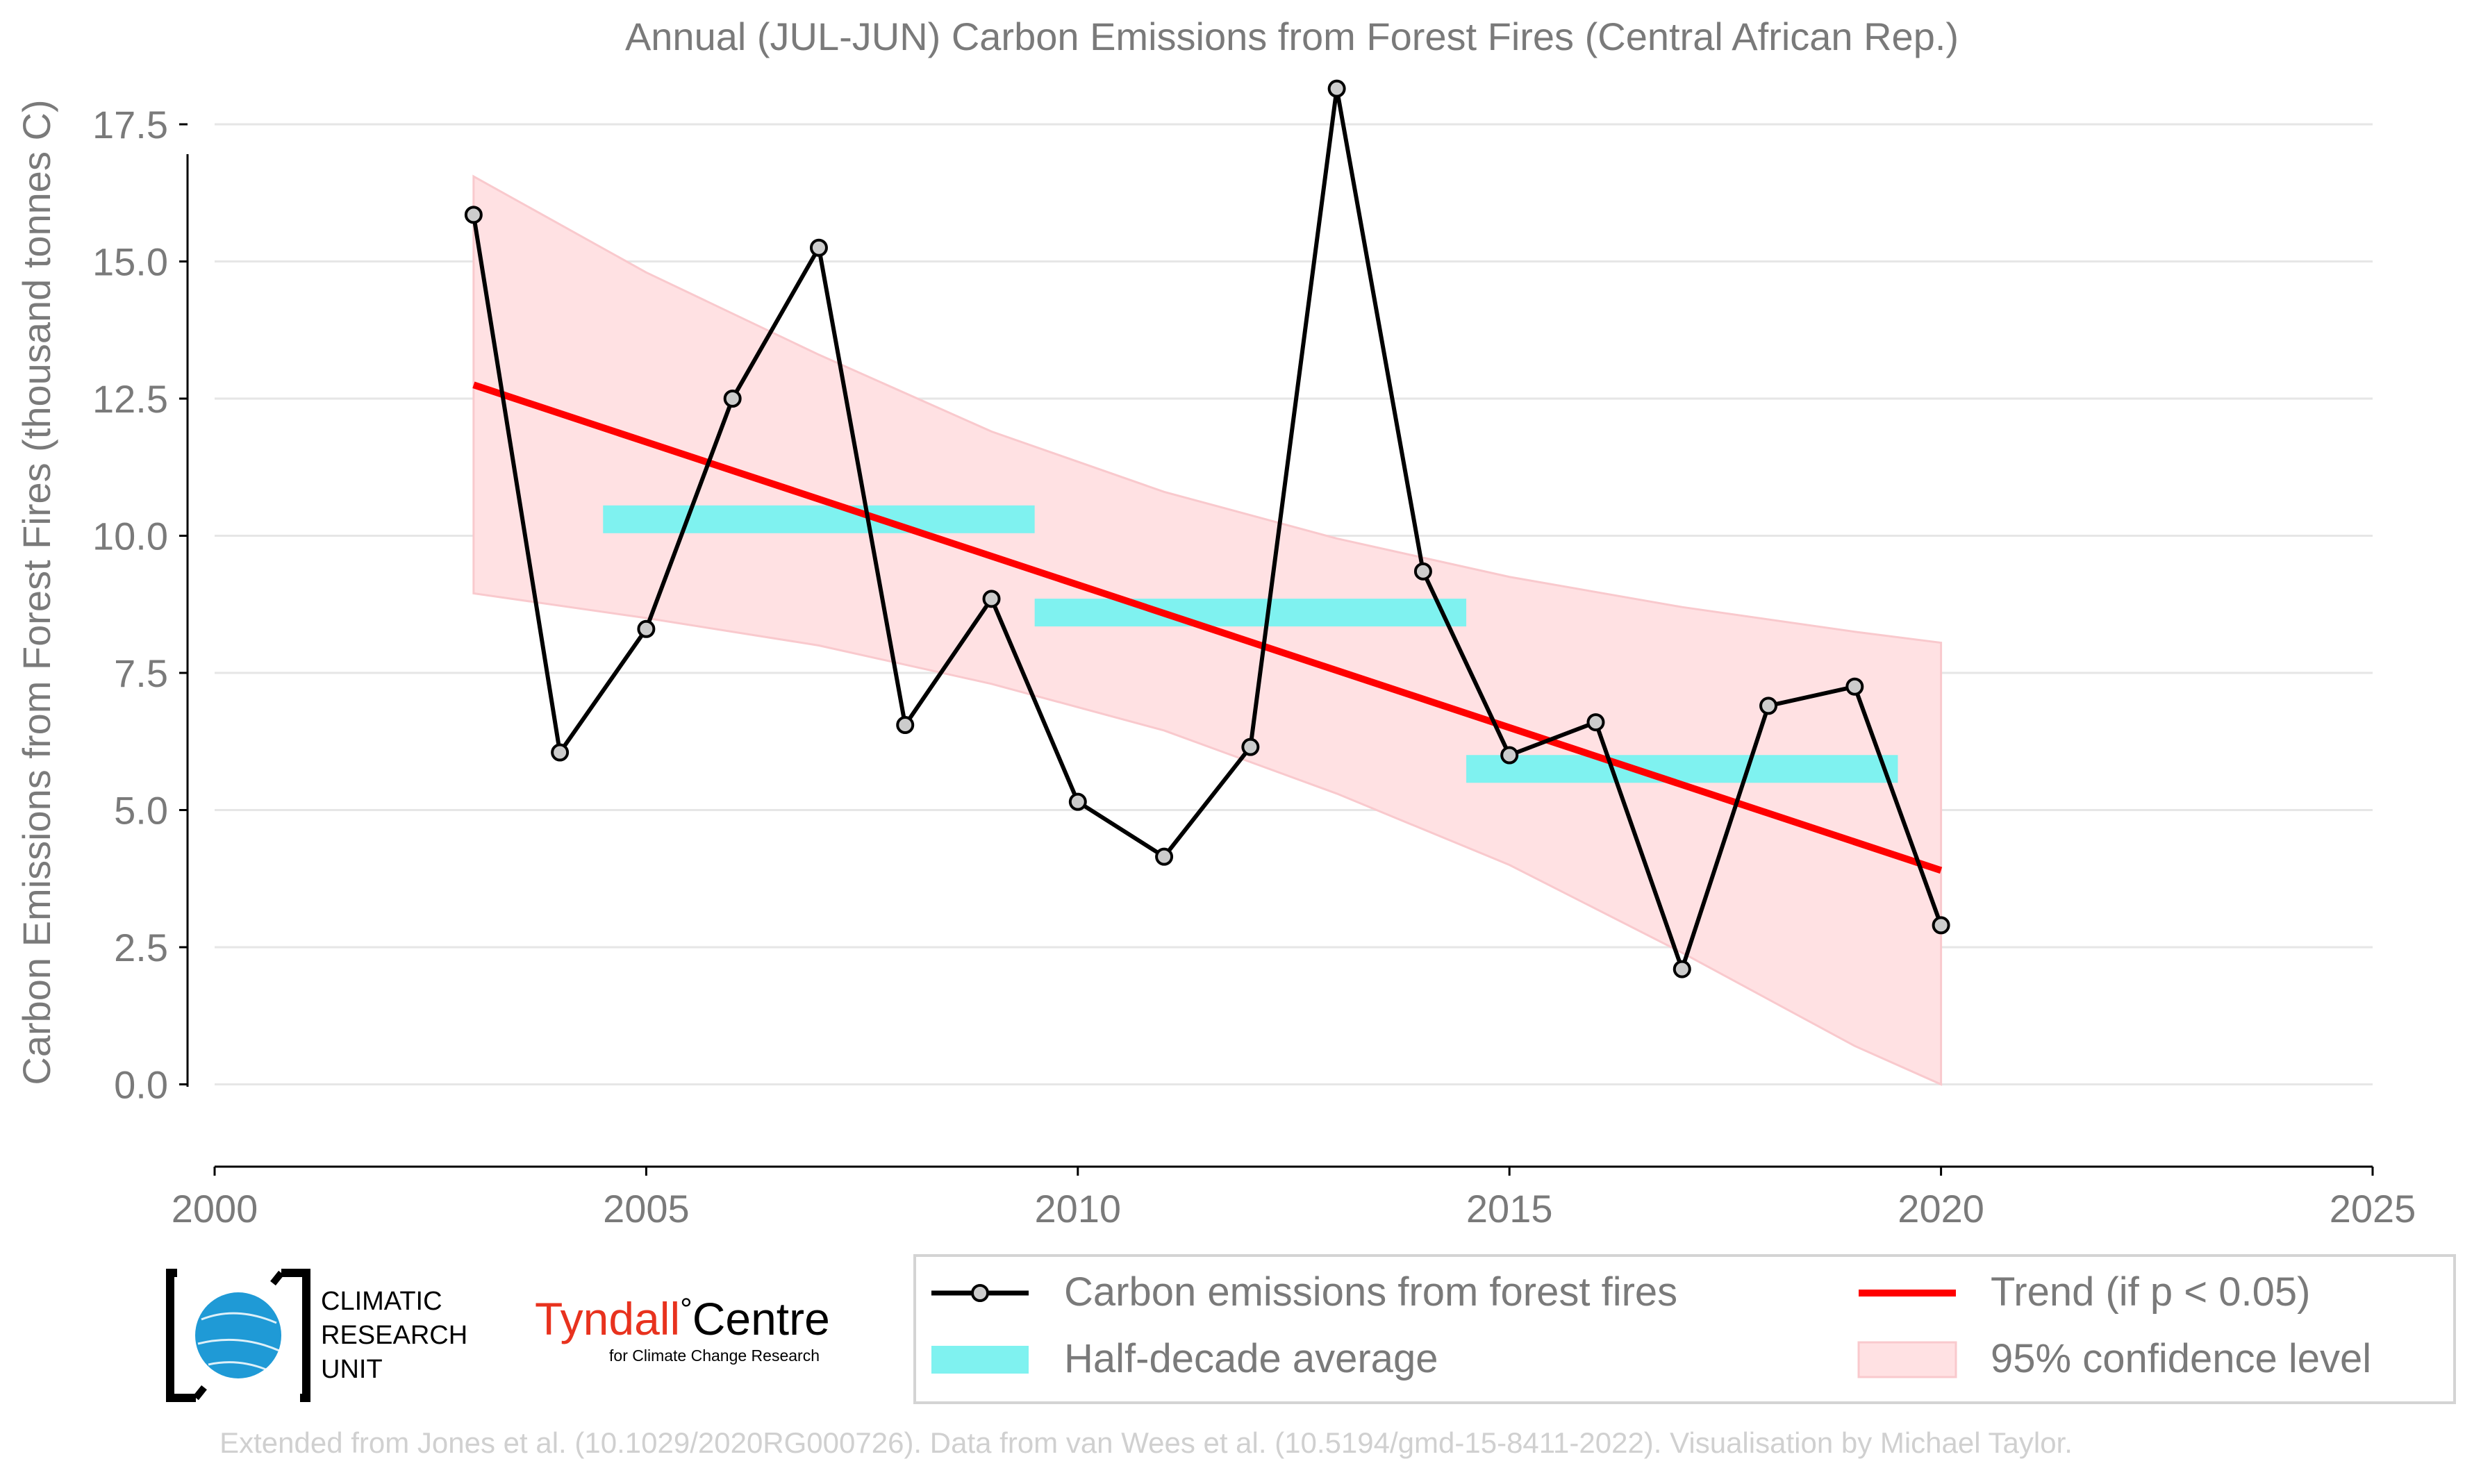 Image resolution: width=2465 pixels, height=1484 pixels. I want to click on y-tick-label: 5.0, so click(141, 811).